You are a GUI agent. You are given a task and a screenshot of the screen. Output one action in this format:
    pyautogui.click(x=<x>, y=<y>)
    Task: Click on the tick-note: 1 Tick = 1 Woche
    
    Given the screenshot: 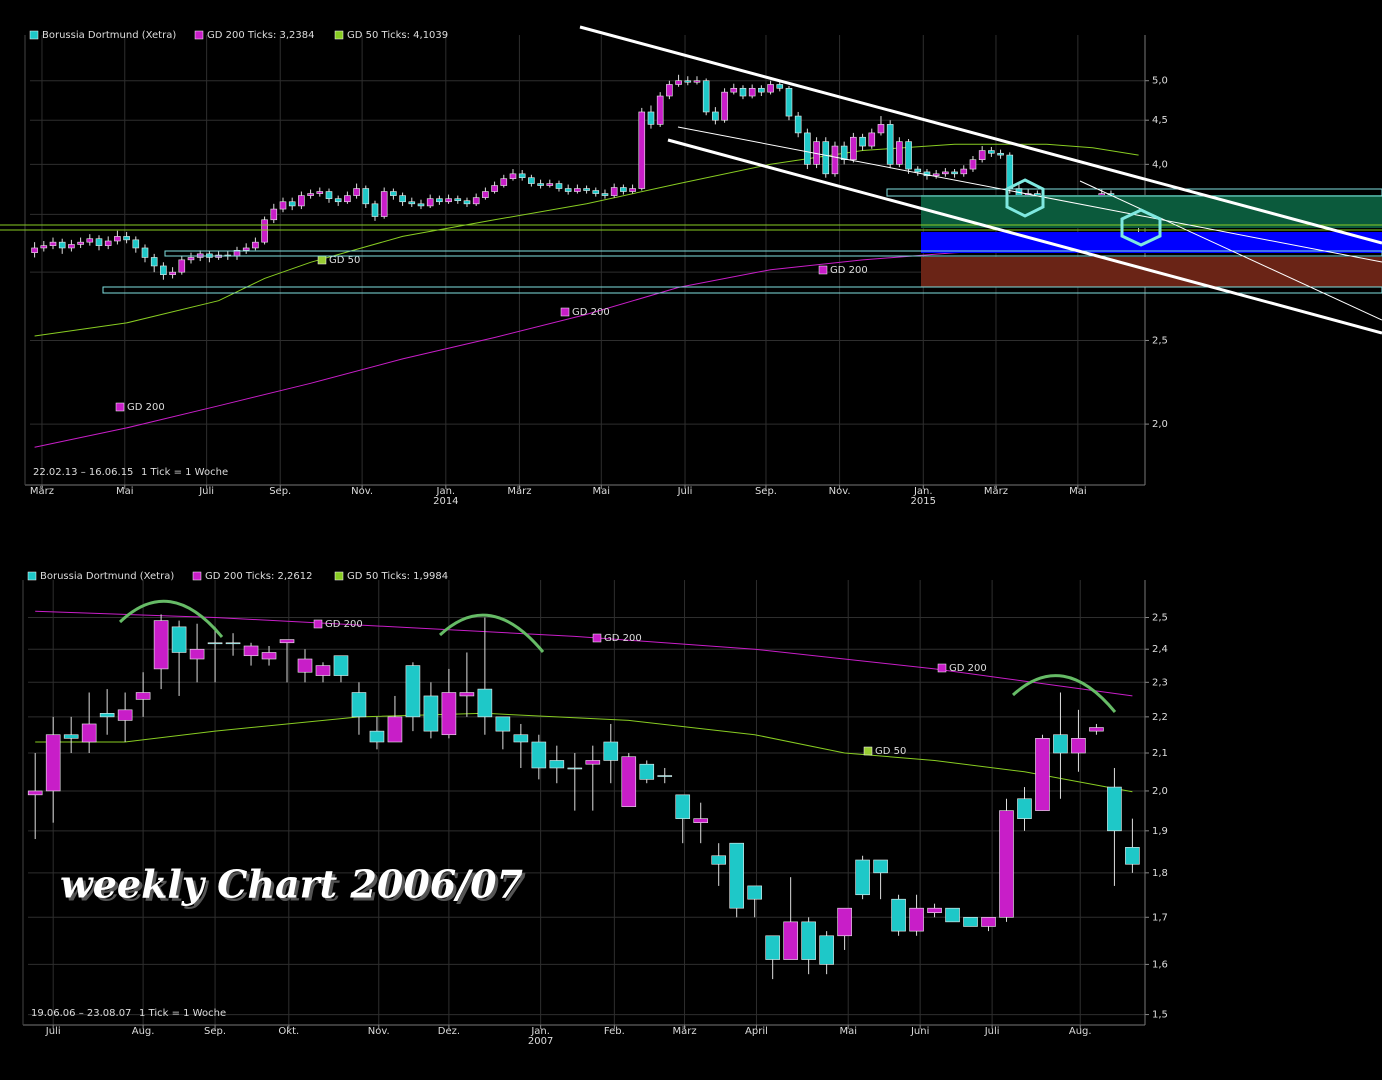 What is the action you would take?
    pyautogui.click(x=182, y=1013)
    